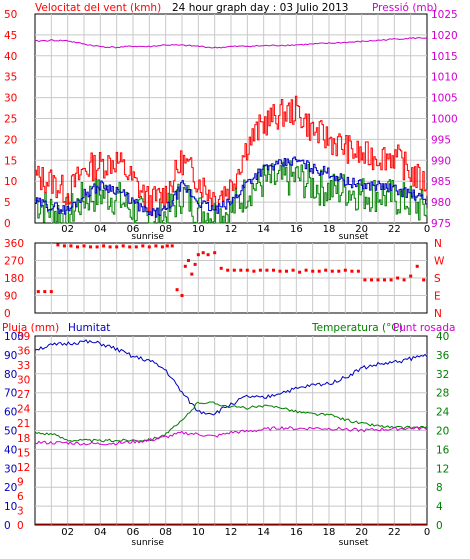  I want to click on pressure-label: Pressió (mb), so click(404, 8).